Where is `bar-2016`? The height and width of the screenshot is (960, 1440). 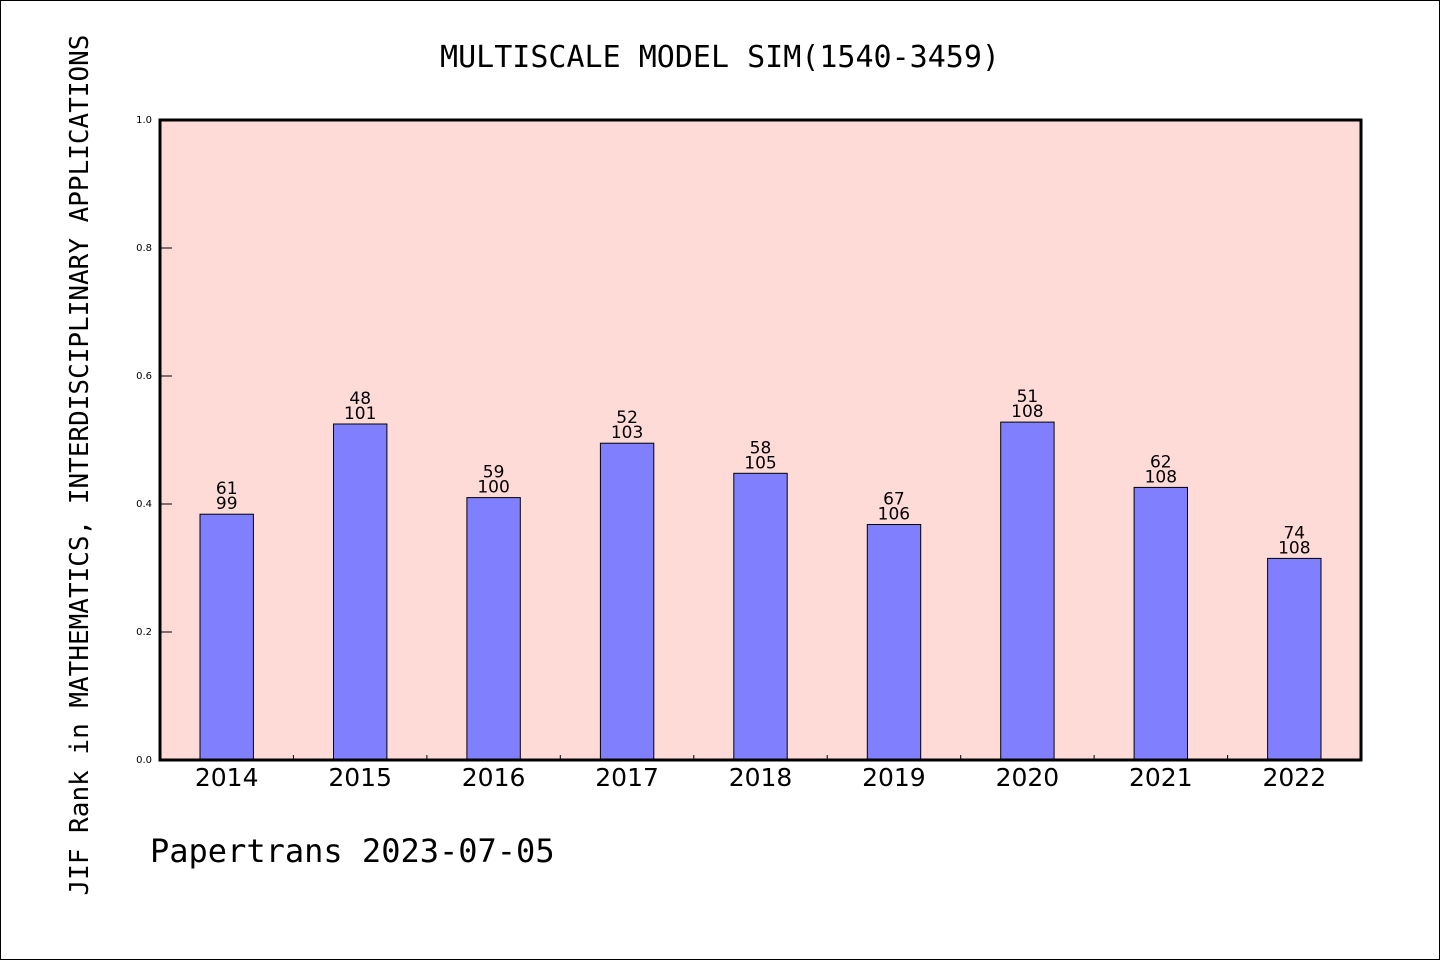
bar-2016 is located at coordinates (493, 629).